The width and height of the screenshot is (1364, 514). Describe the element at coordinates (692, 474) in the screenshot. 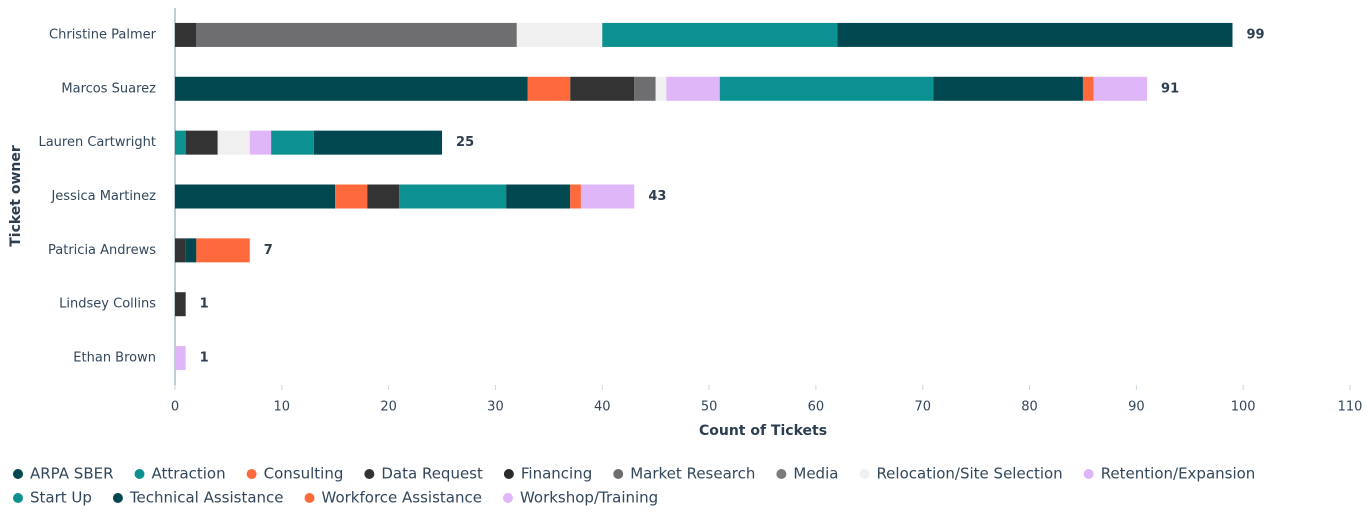

I see `legend-label: Market Research` at that location.